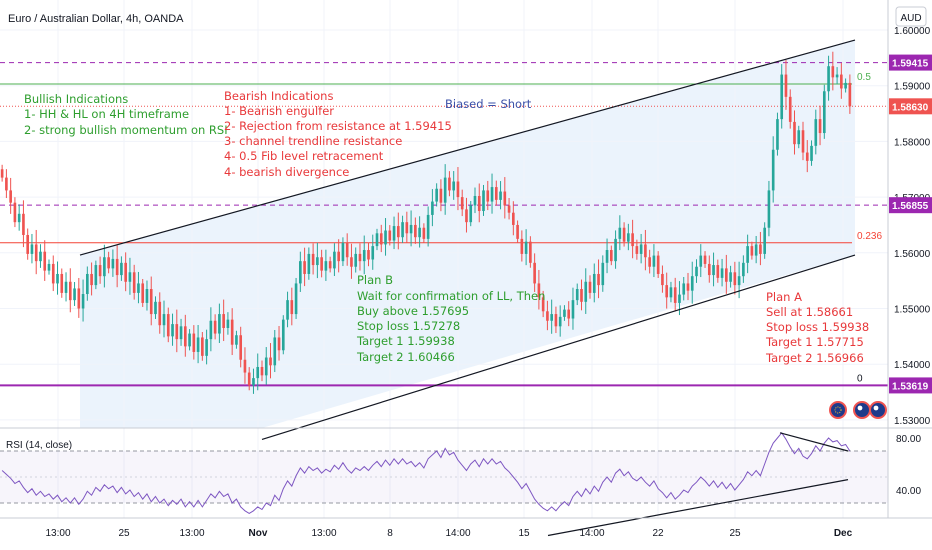  I want to click on price-tags: 1.59415 1.58630 1.56855 1.53619, so click(910, 224).